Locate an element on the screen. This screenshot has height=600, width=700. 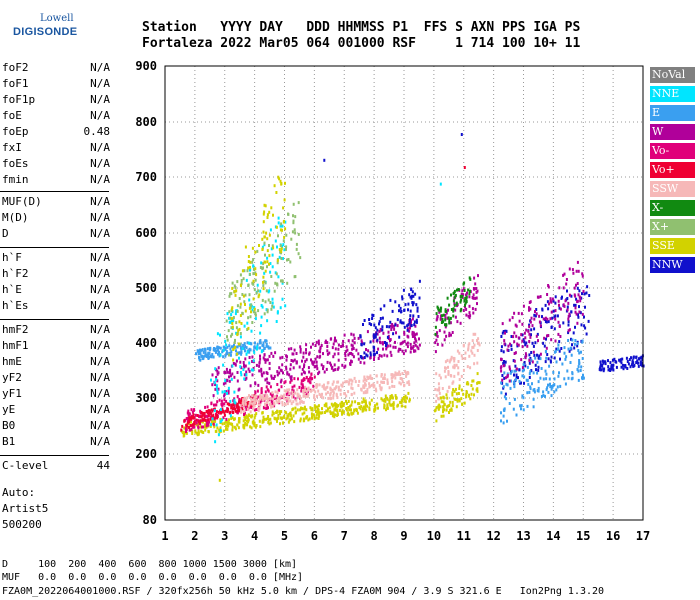
param-name: yE is located at coordinates (9, 409).